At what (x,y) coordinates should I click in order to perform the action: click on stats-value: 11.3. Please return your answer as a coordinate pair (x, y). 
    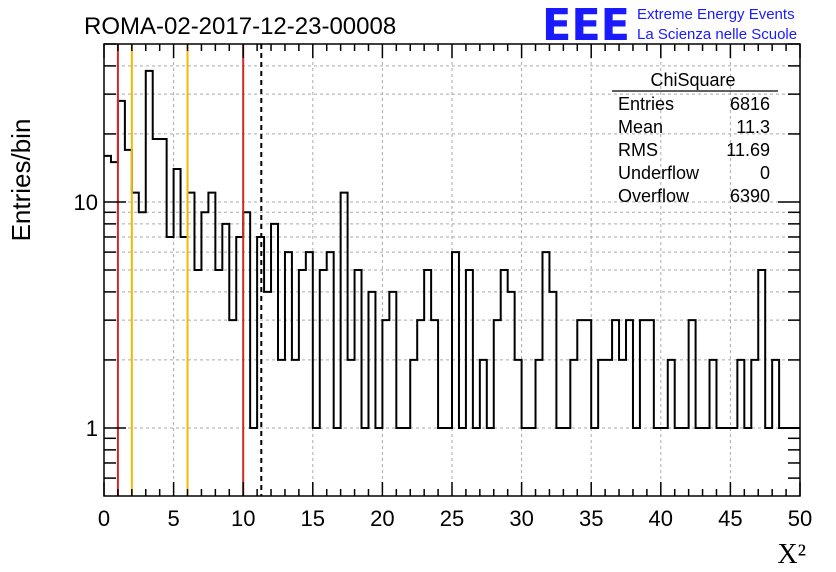
    Looking at the image, I should click on (753, 127).